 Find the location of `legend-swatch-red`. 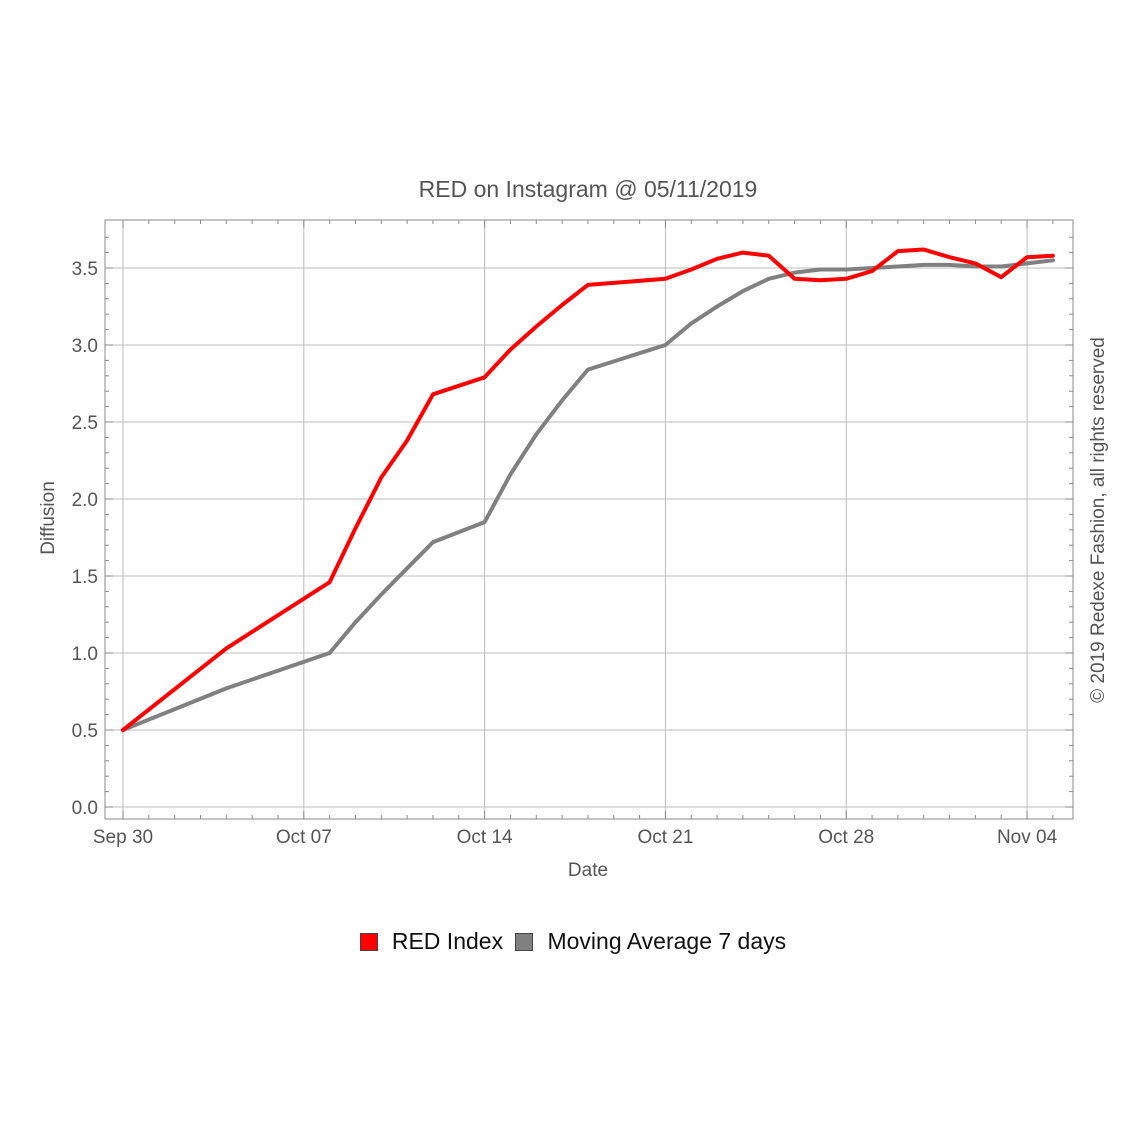

legend-swatch-red is located at coordinates (368, 941).